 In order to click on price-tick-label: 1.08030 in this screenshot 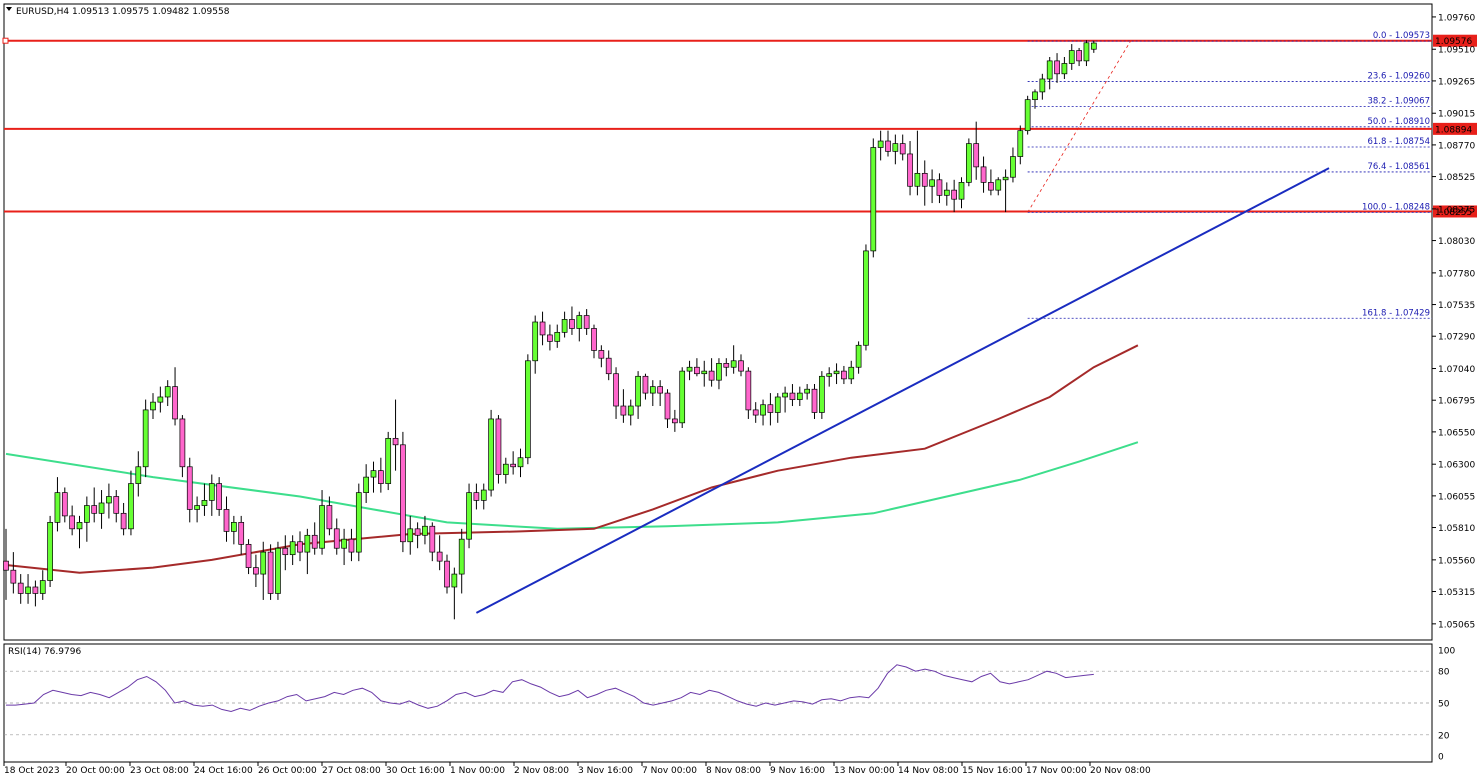, I will do `click(1456, 242)`.